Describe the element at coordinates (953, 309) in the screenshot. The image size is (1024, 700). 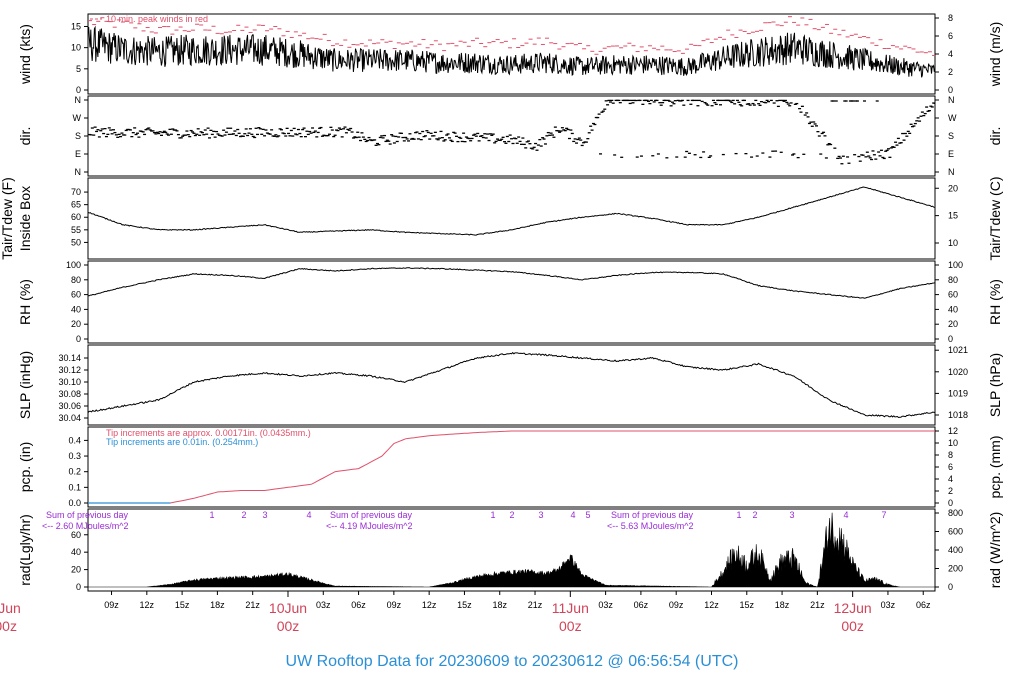
I see `ytick-label-right: 40` at that location.